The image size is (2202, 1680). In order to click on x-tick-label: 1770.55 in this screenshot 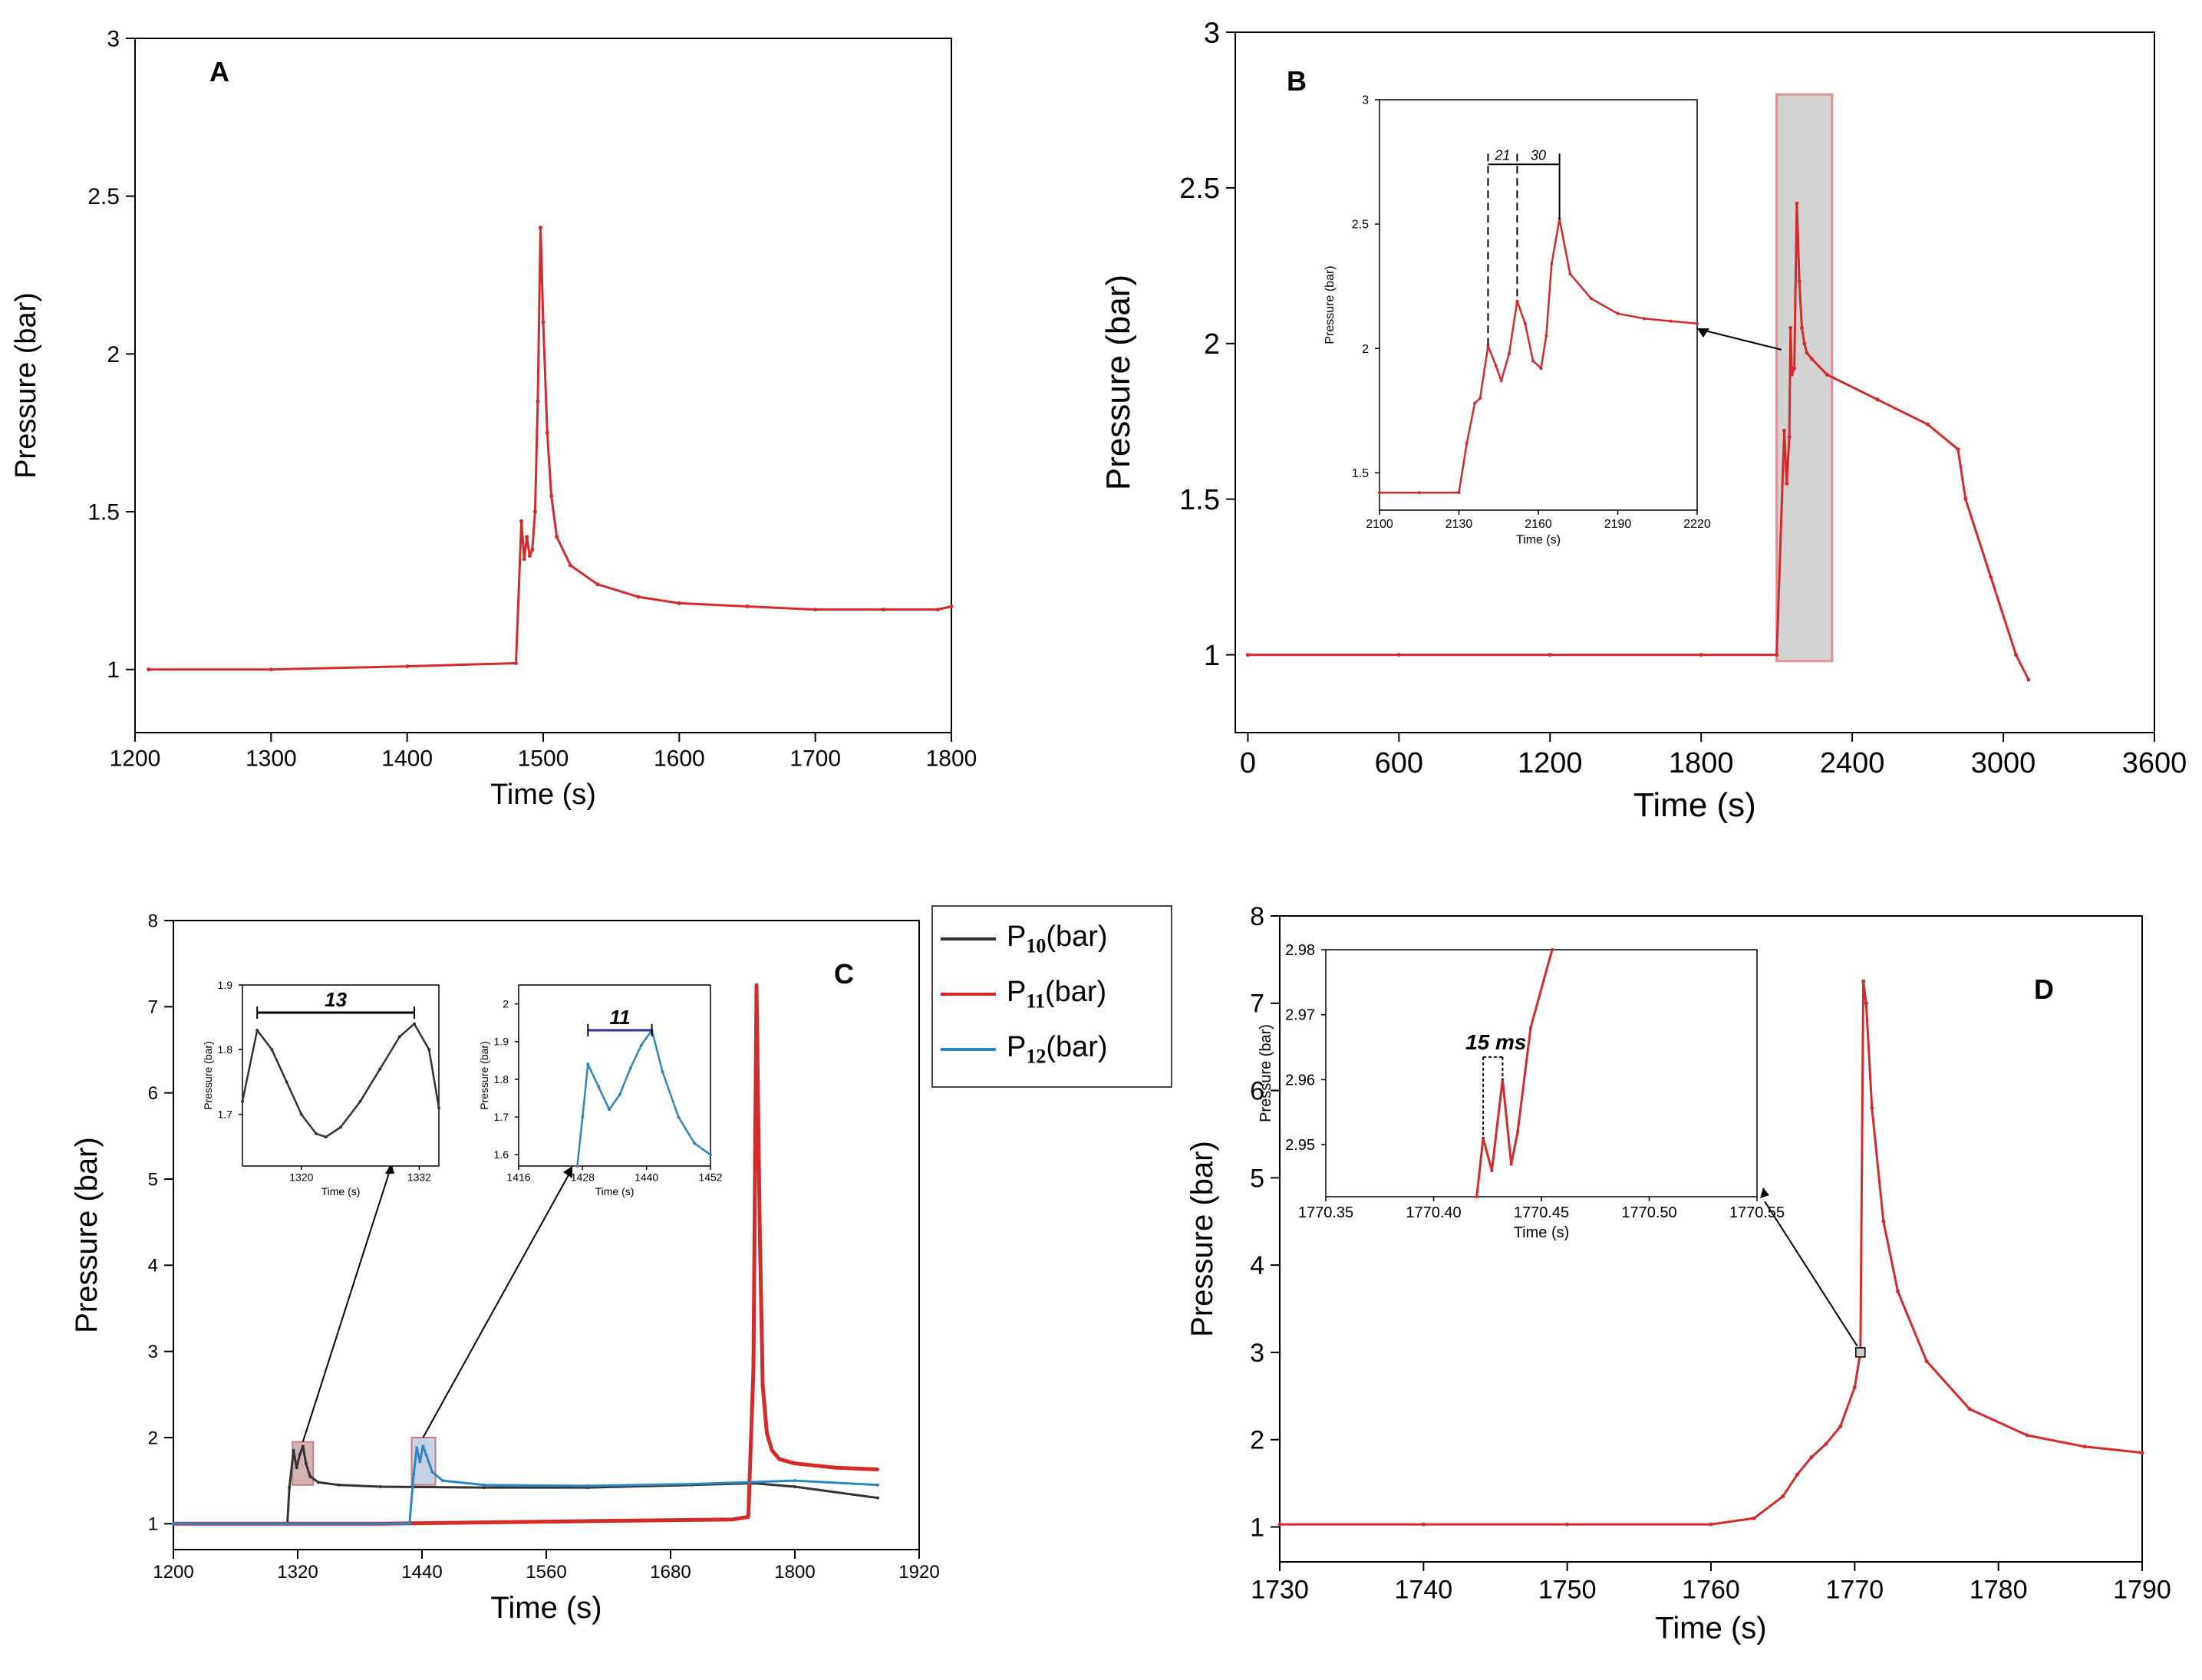, I will do `click(1757, 1212)`.